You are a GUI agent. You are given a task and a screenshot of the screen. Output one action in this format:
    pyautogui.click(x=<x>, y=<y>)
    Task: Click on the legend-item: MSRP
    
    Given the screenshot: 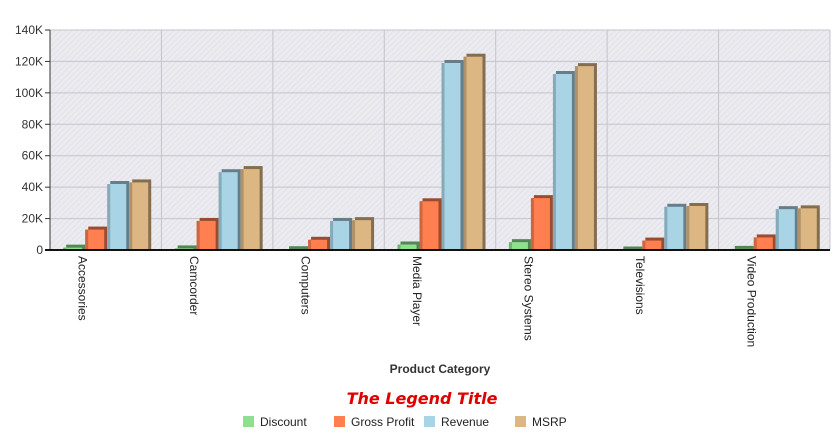 What is the action you would take?
    pyautogui.click(x=541, y=422)
    